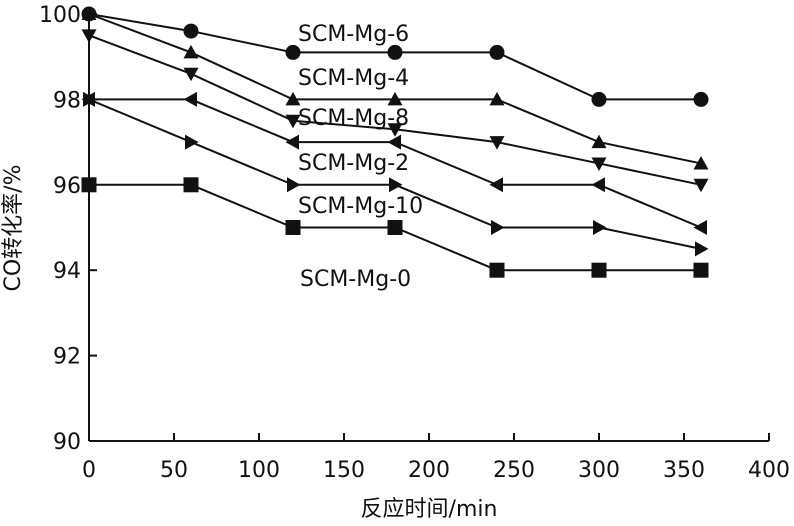 This screenshot has height=526, width=794. I want to click on series-label: SCM-Mg-10, so click(360, 206).